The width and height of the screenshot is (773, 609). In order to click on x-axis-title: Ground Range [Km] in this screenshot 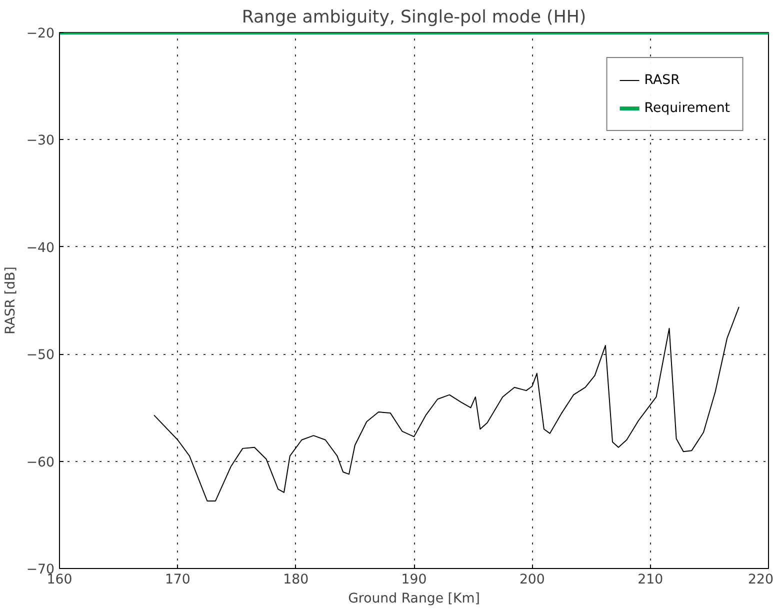, I will do `click(414, 599)`.